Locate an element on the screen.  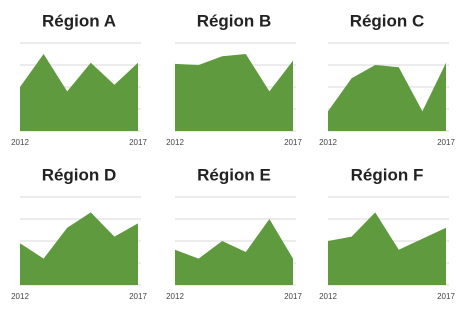
chart-title: Région A is located at coordinates (79, 20).